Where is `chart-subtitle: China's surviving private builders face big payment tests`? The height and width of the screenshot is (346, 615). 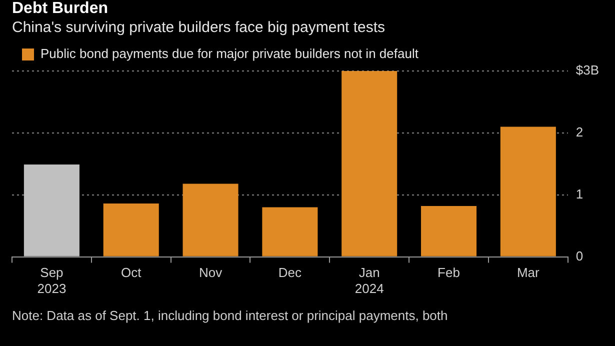
chart-subtitle: China's surviving private builders face big payment tests is located at coordinates (198, 28).